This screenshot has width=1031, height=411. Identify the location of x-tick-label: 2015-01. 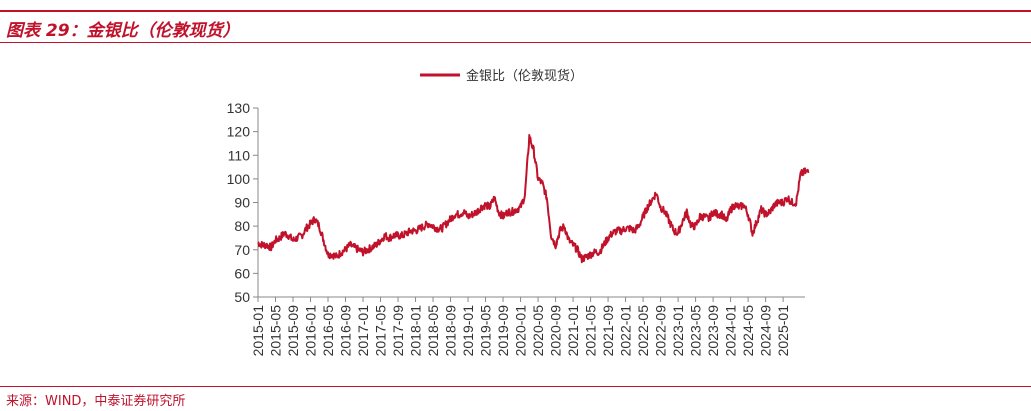
(258, 331).